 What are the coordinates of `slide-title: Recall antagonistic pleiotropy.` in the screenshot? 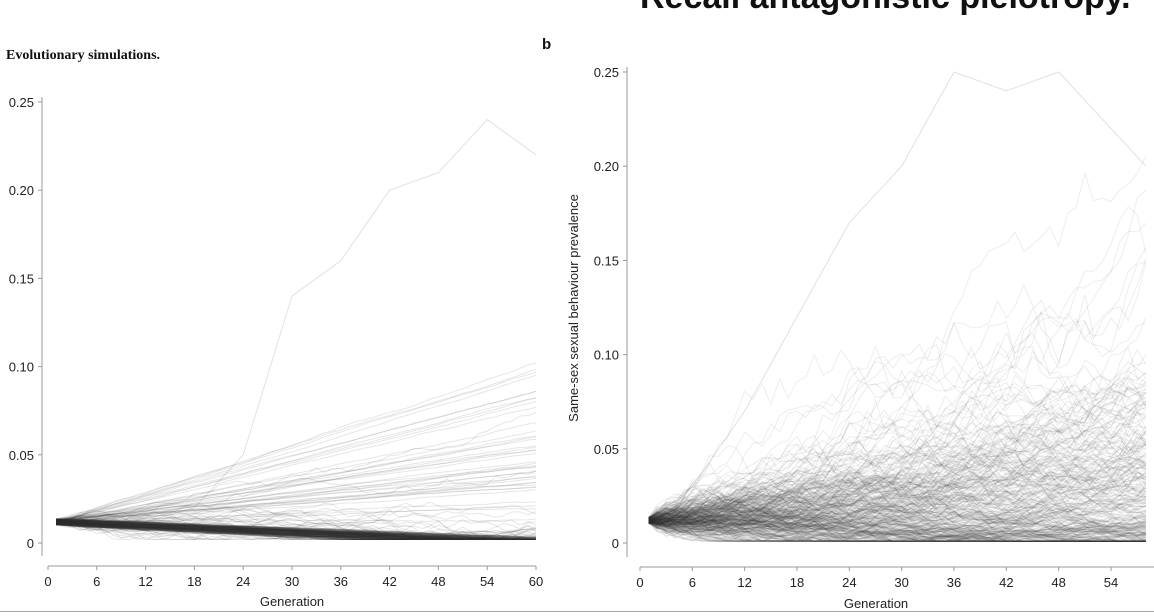 It's located at (885, 8).